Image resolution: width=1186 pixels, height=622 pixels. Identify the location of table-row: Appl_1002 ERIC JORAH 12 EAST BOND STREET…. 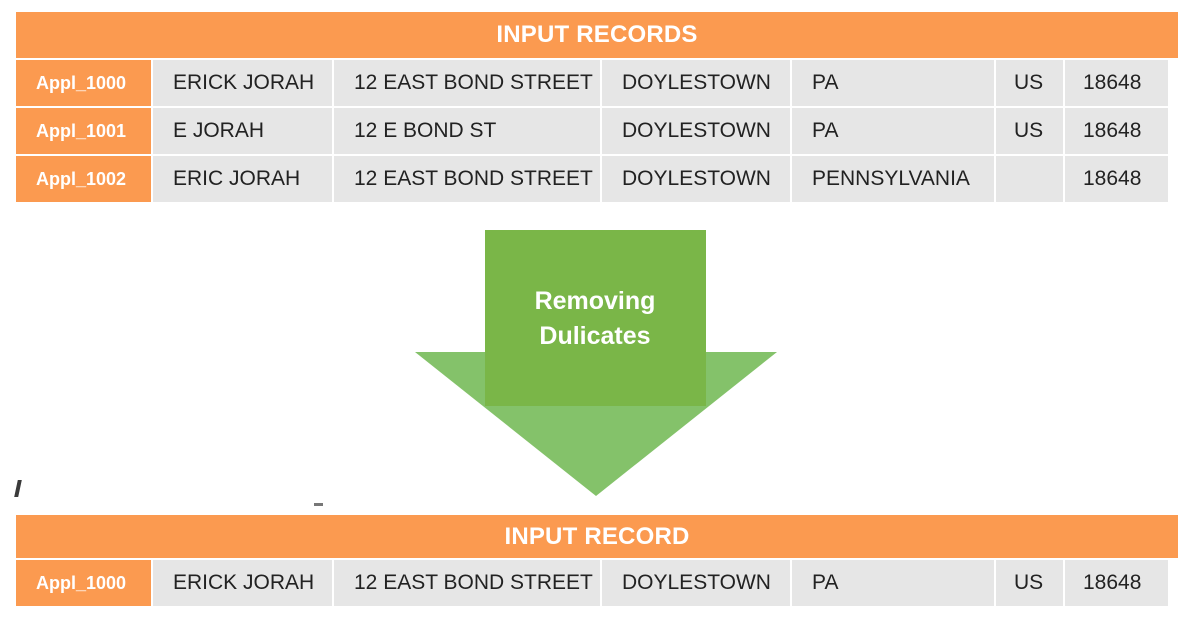
(597, 179).